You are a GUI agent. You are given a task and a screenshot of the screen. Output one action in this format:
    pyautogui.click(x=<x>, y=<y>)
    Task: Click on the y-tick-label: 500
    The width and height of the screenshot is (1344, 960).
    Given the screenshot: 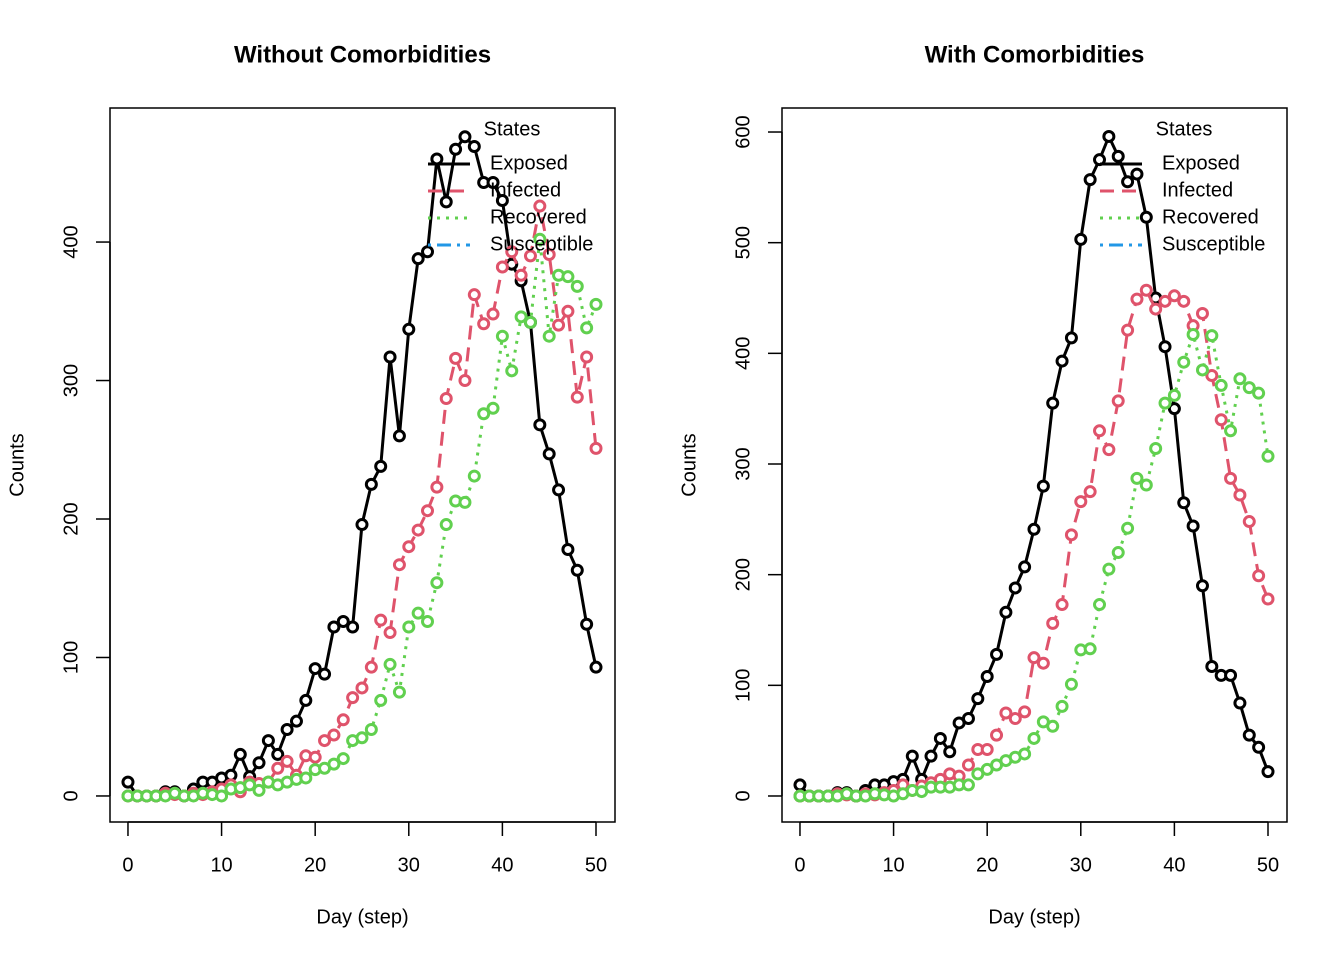 What is the action you would take?
    pyautogui.click(x=743, y=242)
    